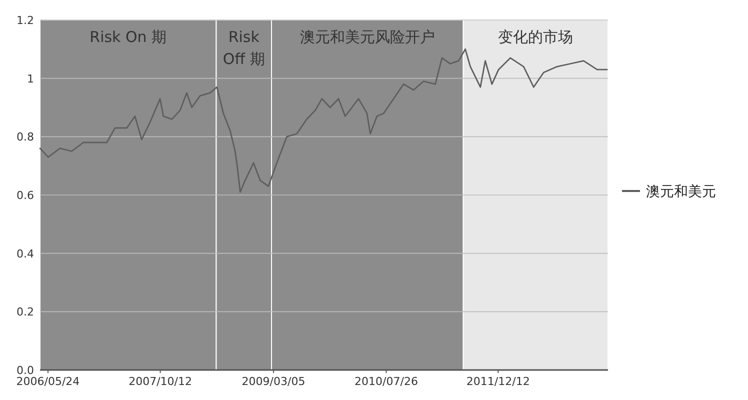 This screenshot has width=748, height=400. I want to click on y-tick-label: 0.8, so click(25, 137).